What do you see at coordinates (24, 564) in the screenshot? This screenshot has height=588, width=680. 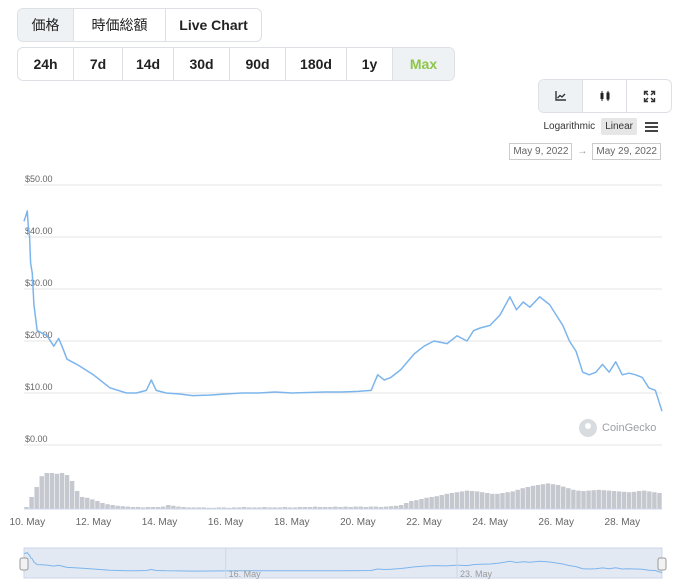 I see `navigator-left-handle` at bounding box center [24, 564].